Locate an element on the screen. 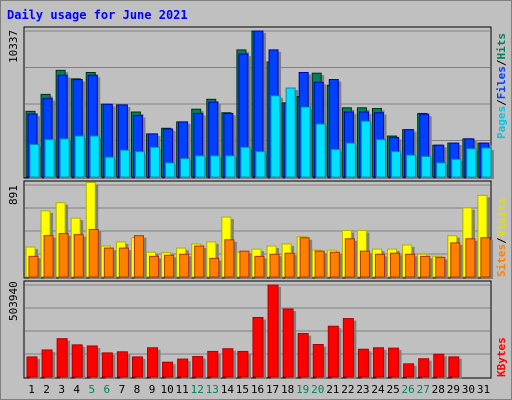  y-max-value: 10337 is located at coordinates (13, 46).